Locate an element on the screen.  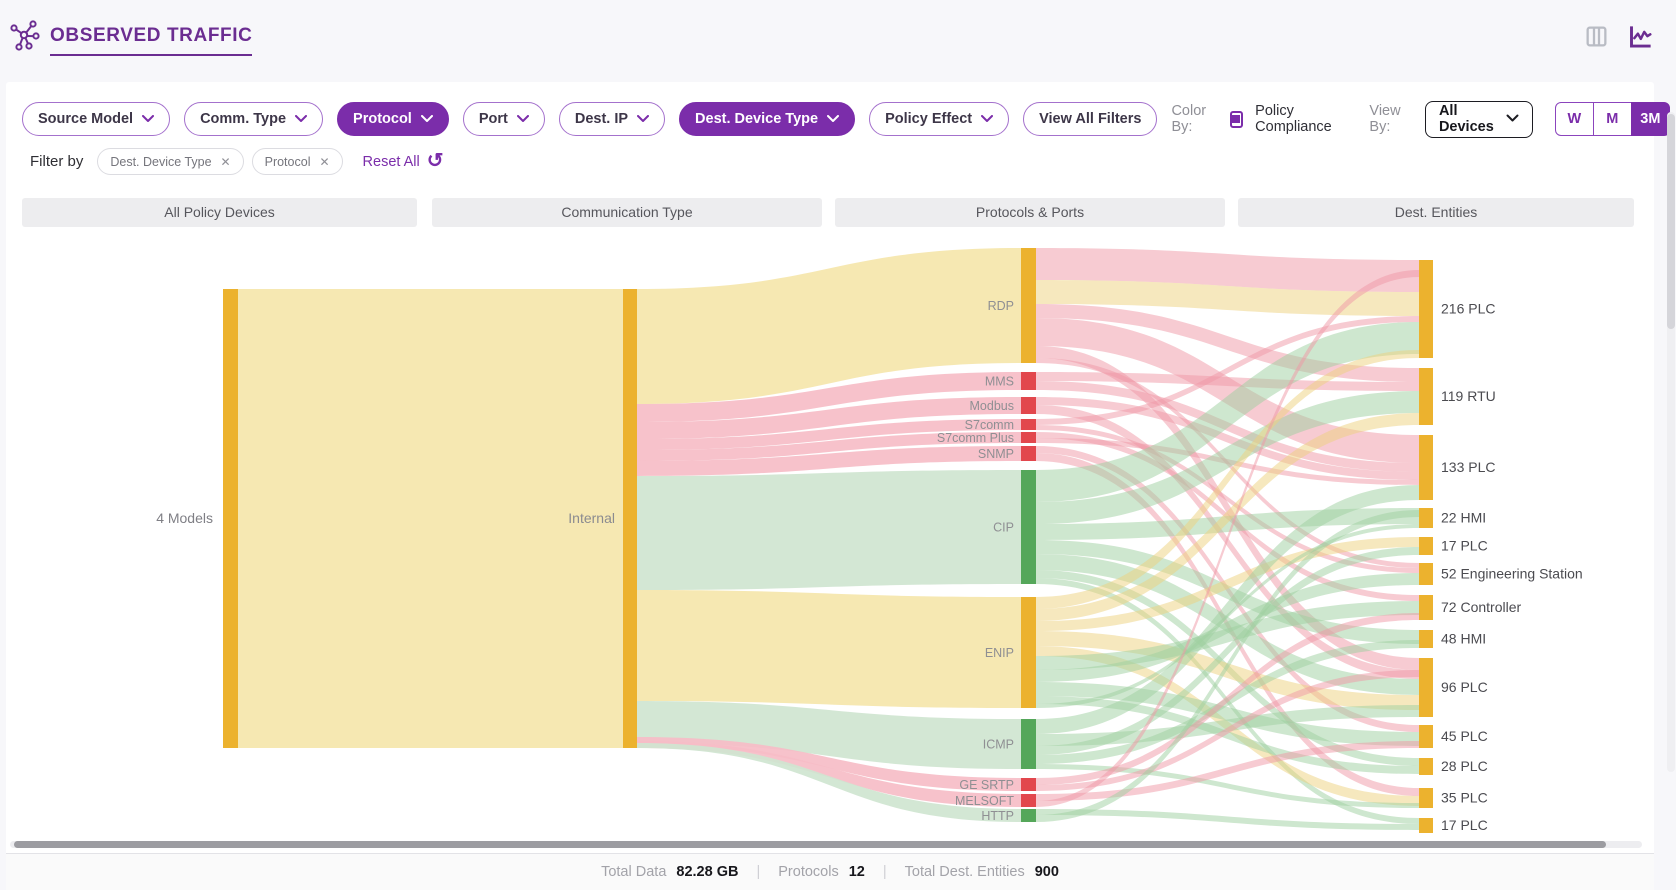
sankey-link-internal-melsoft is located at coordinates (829, 774).